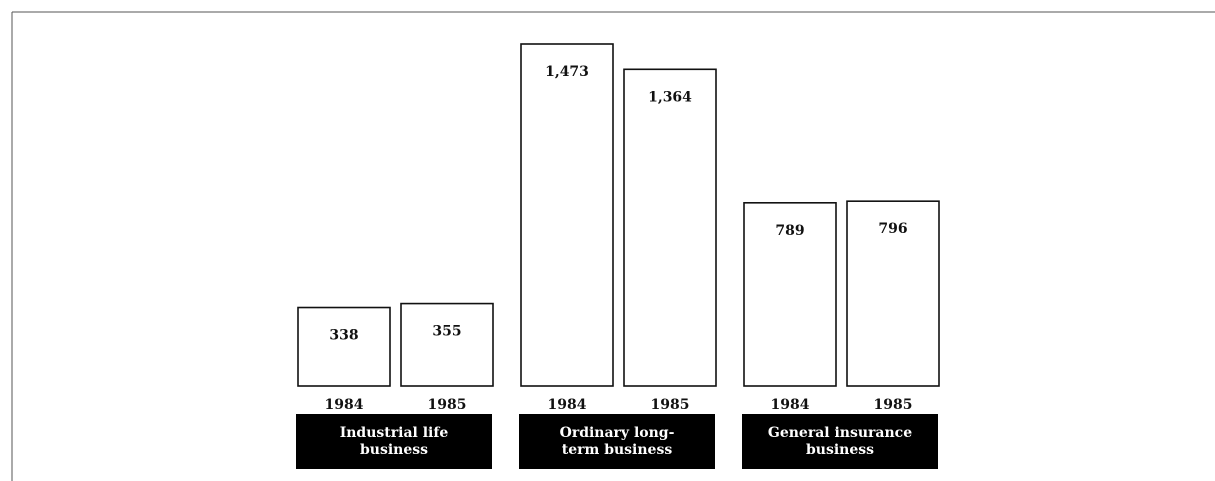 This screenshot has height=481, width=1215. Describe the element at coordinates (670, 97) in the screenshot. I see `value-label: 1,364` at that location.